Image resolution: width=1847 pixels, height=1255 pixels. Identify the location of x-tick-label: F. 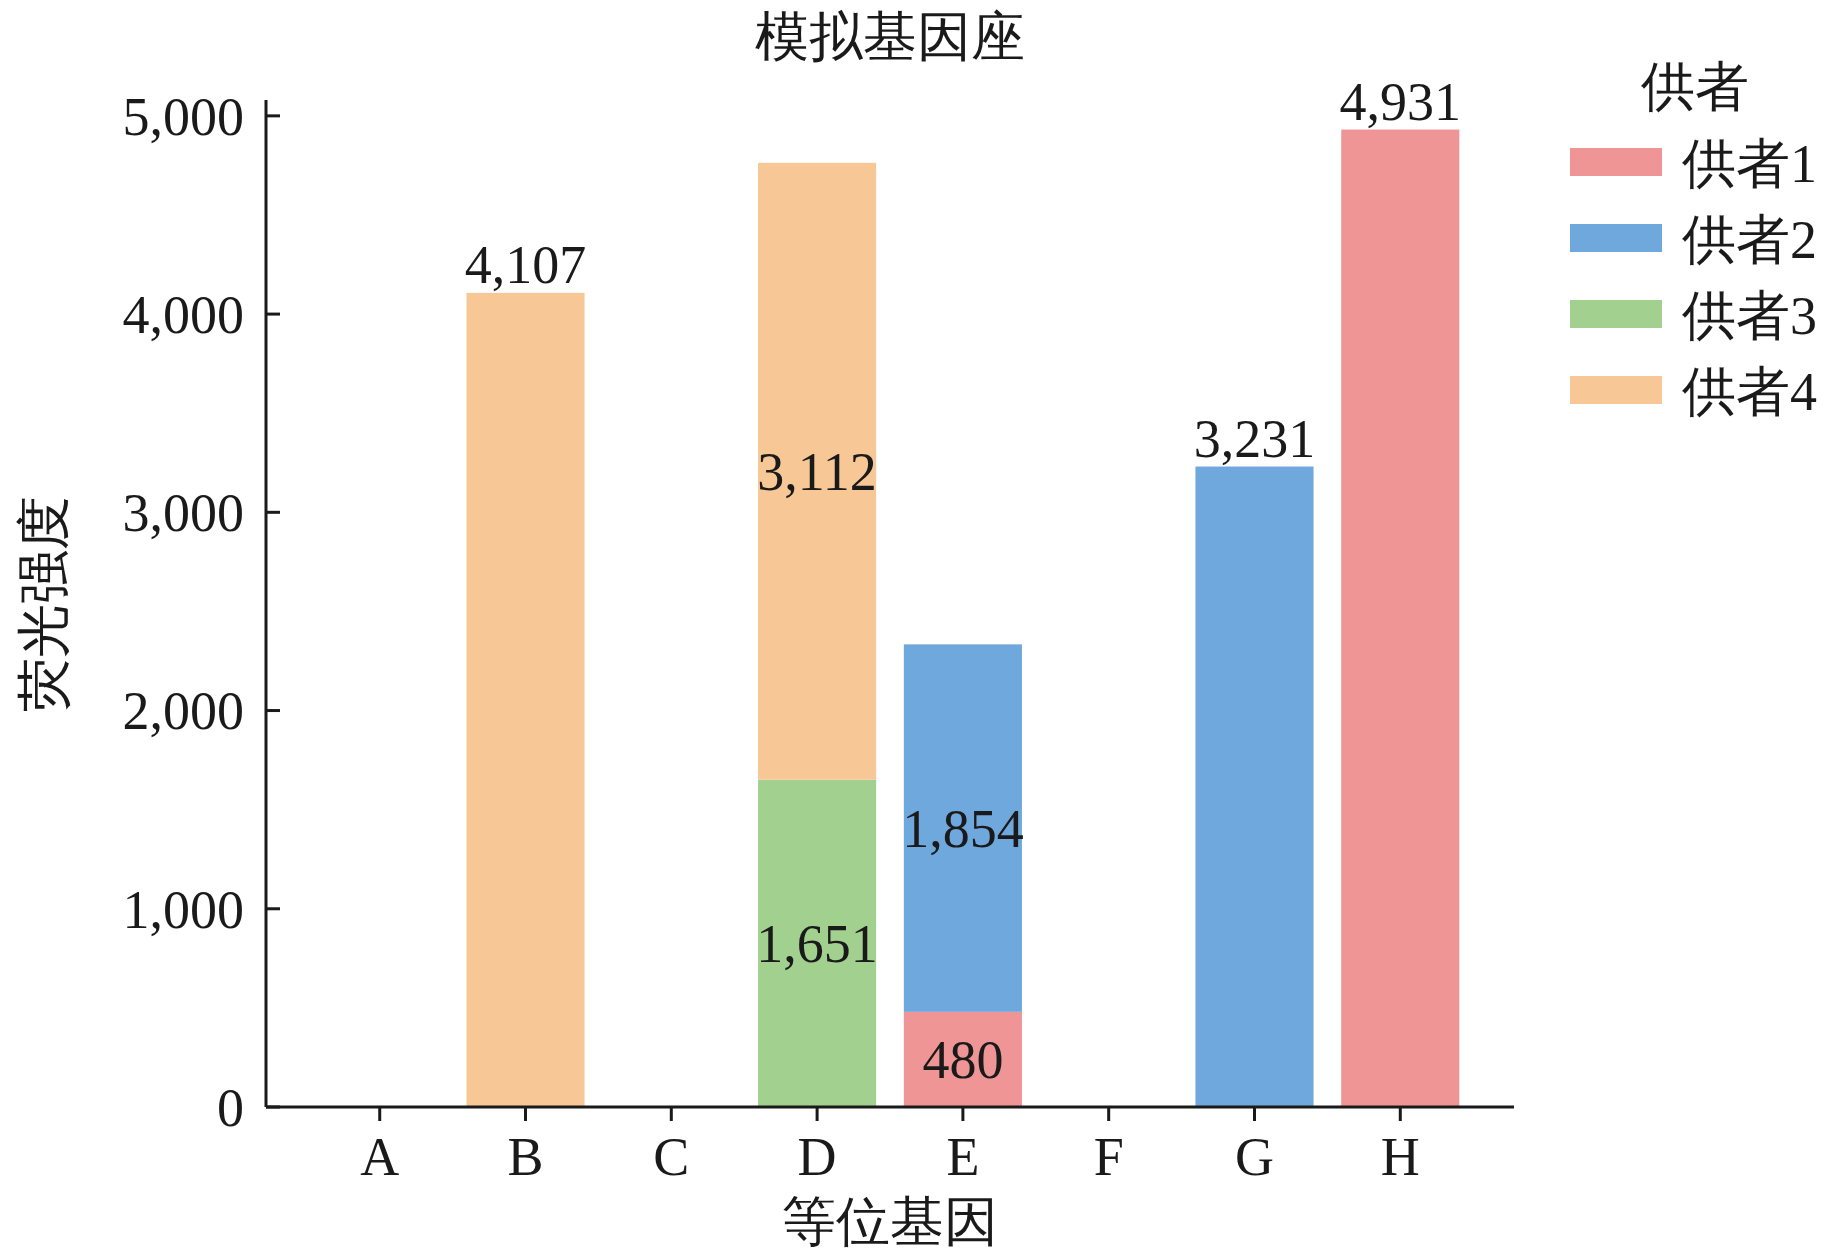
(1108, 1157).